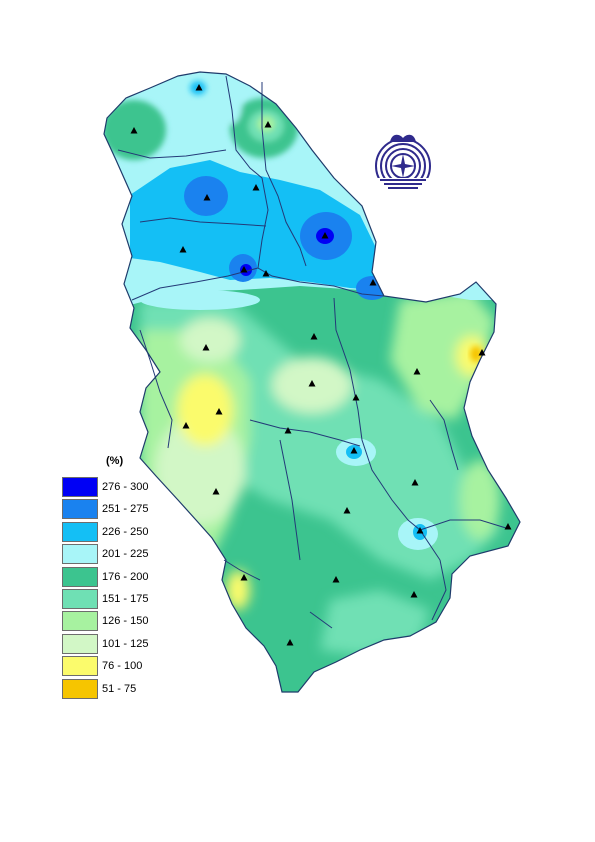 The image size is (595, 842). Describe the element at coordinates (476, 354) in the screenshot. I see `zone-51-75-negotin` at that location.